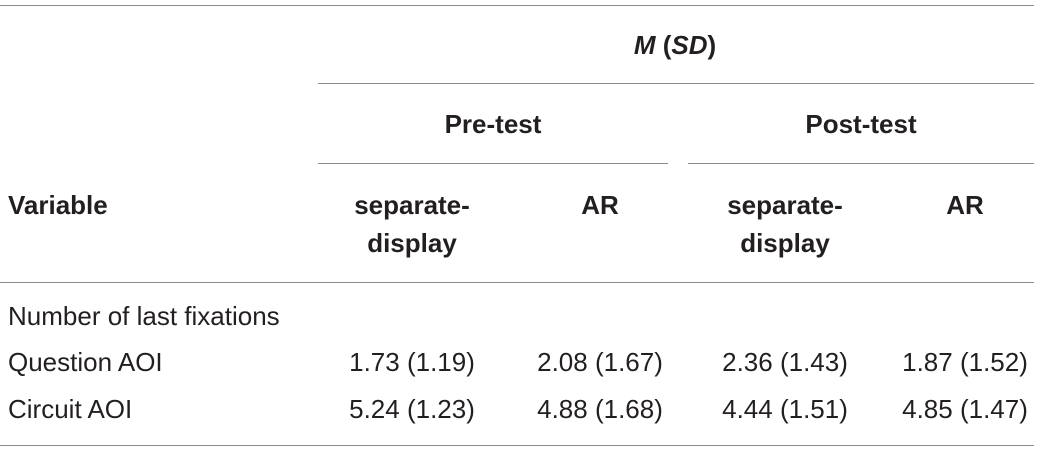 This screenshot has width=1040, height=451. Describe the element at coordinates (144, 316) in the screenshot. I see `section-label: Number of last fixations` at that location.